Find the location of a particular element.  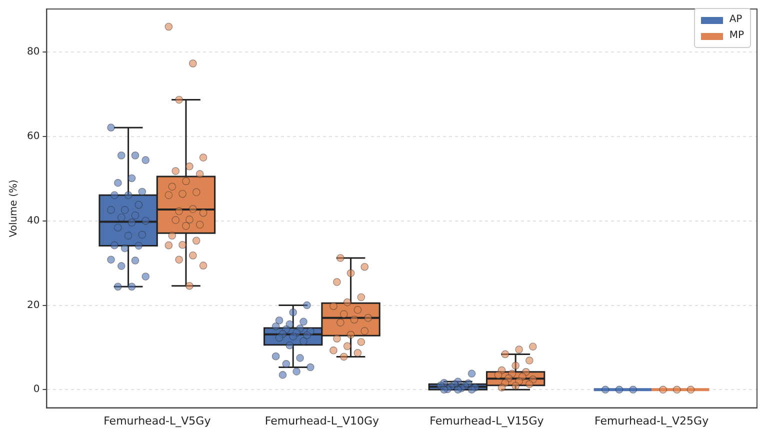

y-tick-label: 40 is located at coordinates (33, 220).